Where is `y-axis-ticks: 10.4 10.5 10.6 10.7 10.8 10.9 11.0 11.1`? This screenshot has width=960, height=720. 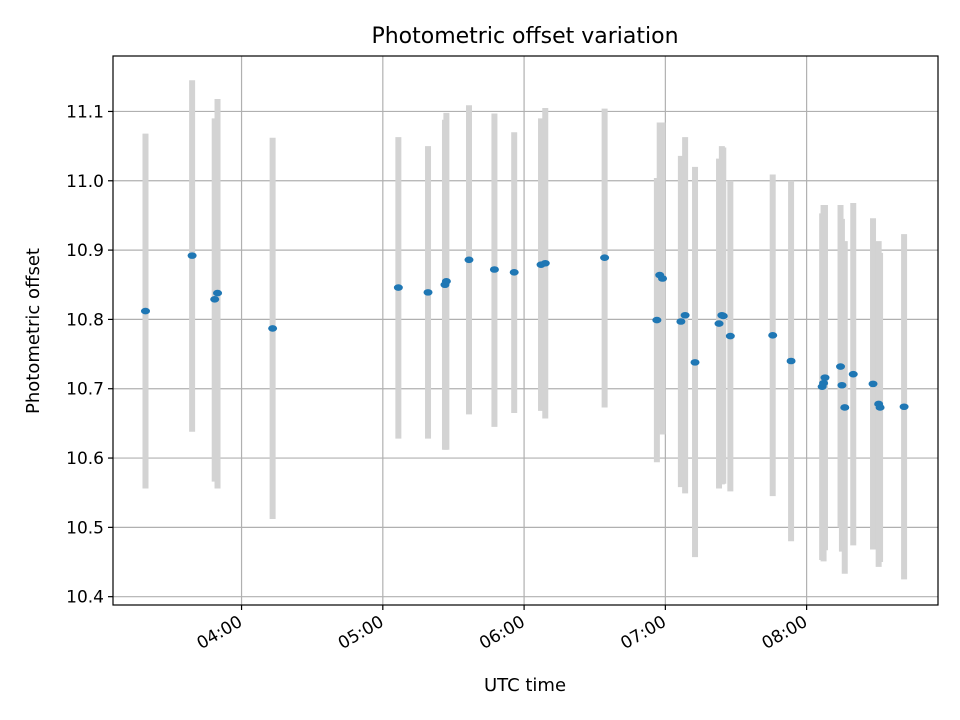 y-axis-ticks: 10.4 10.5 10.6 10.7 10.8 10.9 11.0 11.1 is located at coordinates (89, 355).